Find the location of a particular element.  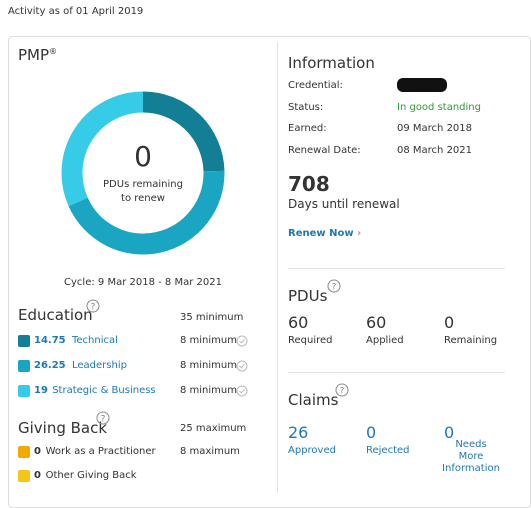

donut is located at coordinates (143, 173).